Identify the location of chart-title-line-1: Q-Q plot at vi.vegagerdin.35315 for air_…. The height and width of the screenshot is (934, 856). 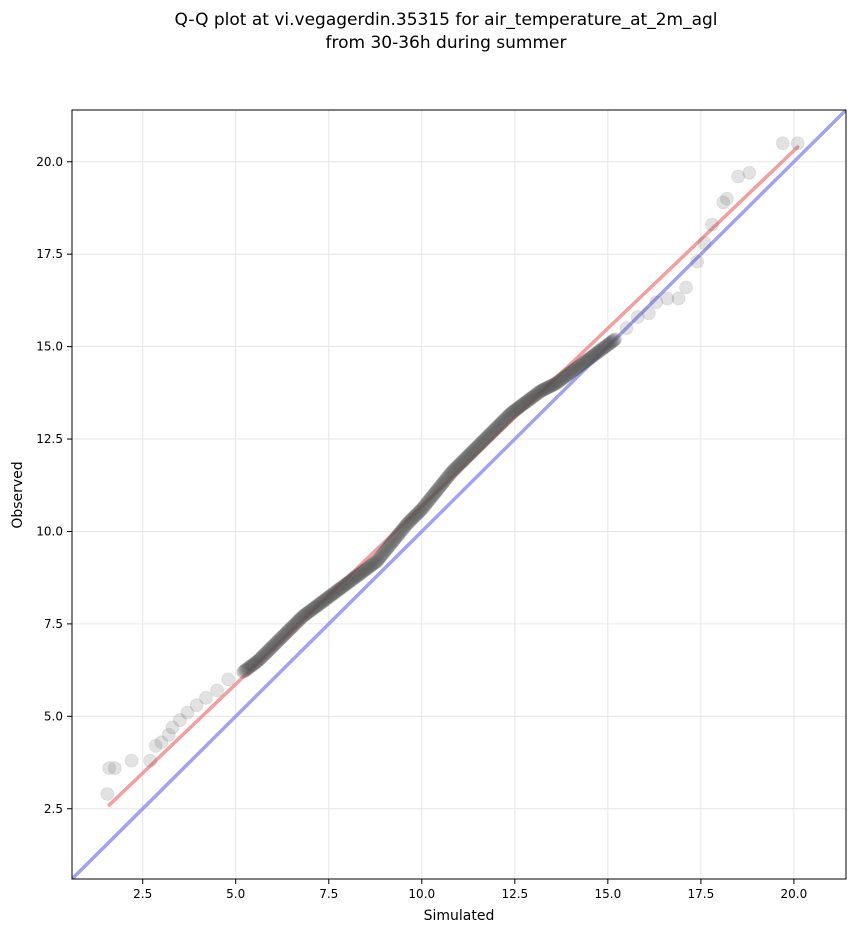
(445, 20).